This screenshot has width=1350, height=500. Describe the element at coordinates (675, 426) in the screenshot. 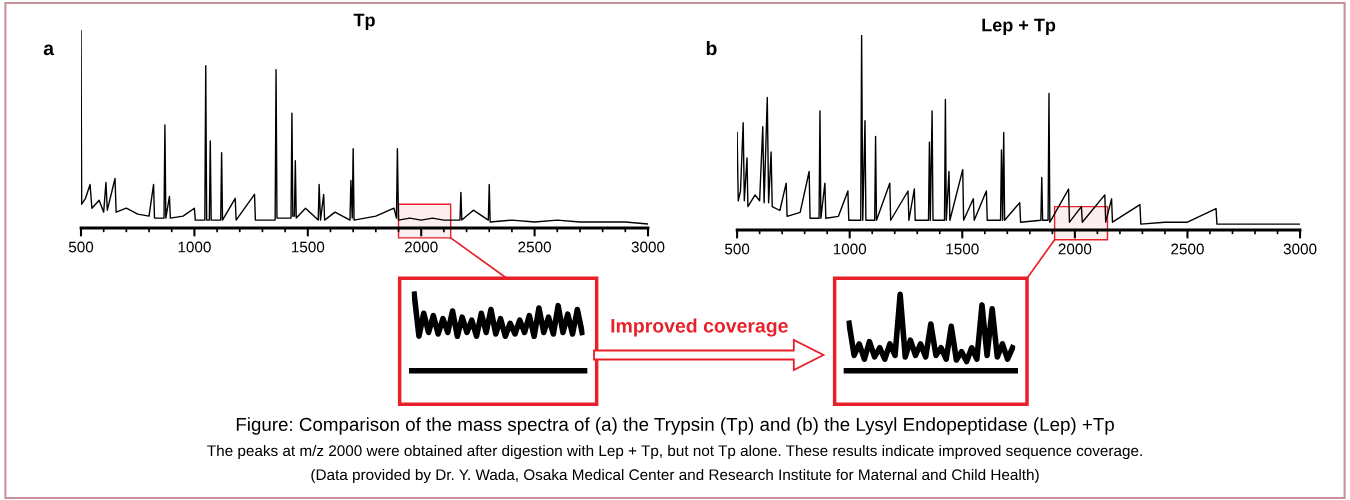

I see `text: Figure: Comparison of the mass spectra of (a) the Trypsin (Tp) and (b) the Lysyl Endopeptidase (Lep) +Tp` at that location.